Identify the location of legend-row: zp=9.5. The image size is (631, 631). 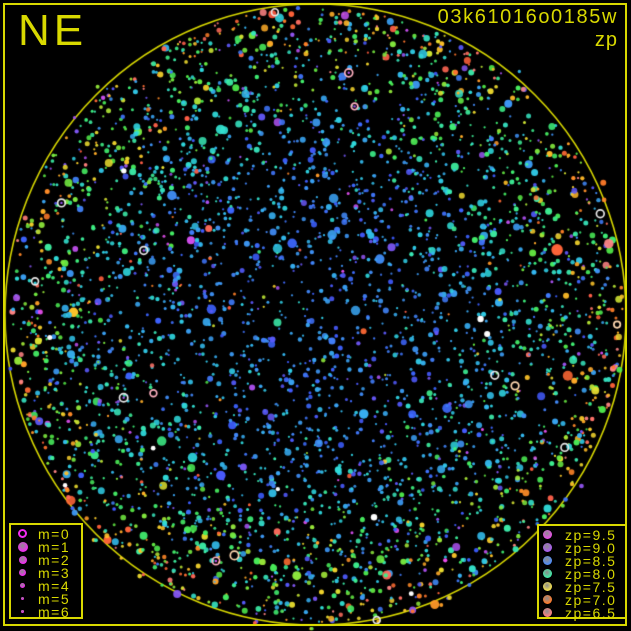
(582, 534).